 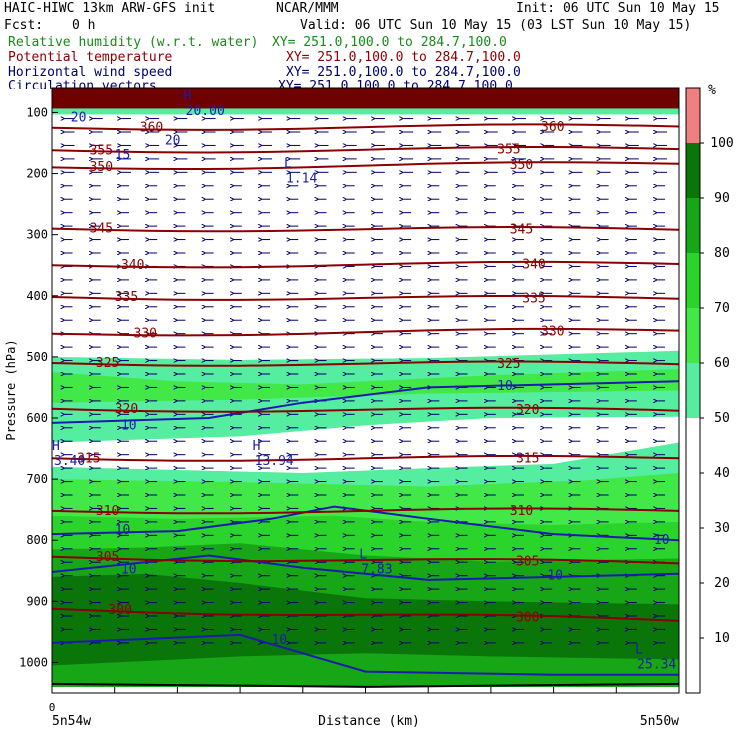 What do you see at coordinates (37, 540) in the screenshot?
I see `y-tick-label: 800` at bounding box center [37, 540].